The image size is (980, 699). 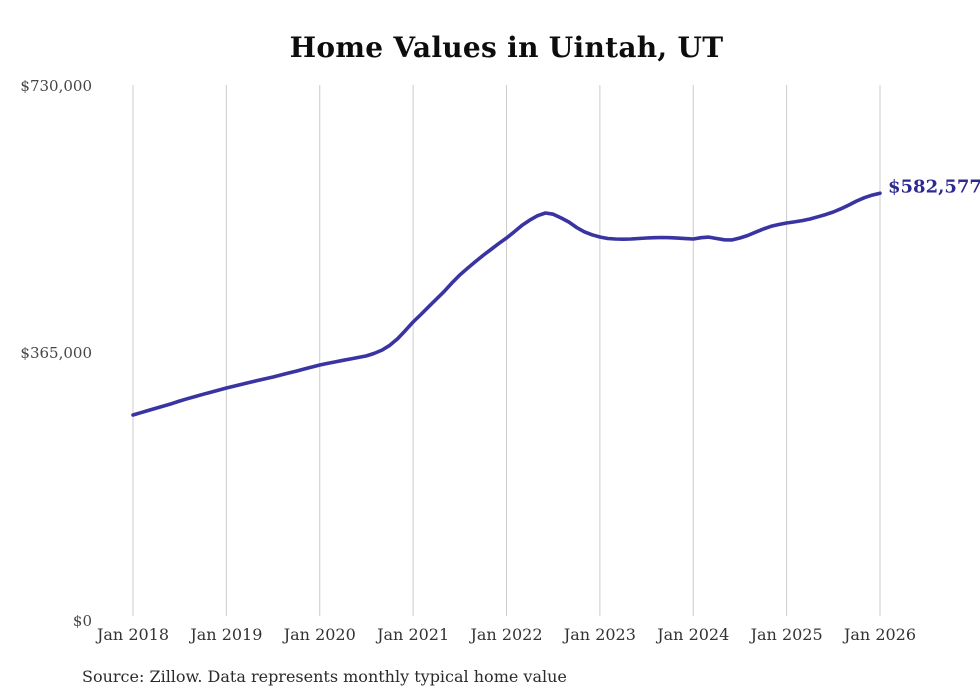 I want to click on x-axis-tick: Jan 2021, so click(x=413, y=634).